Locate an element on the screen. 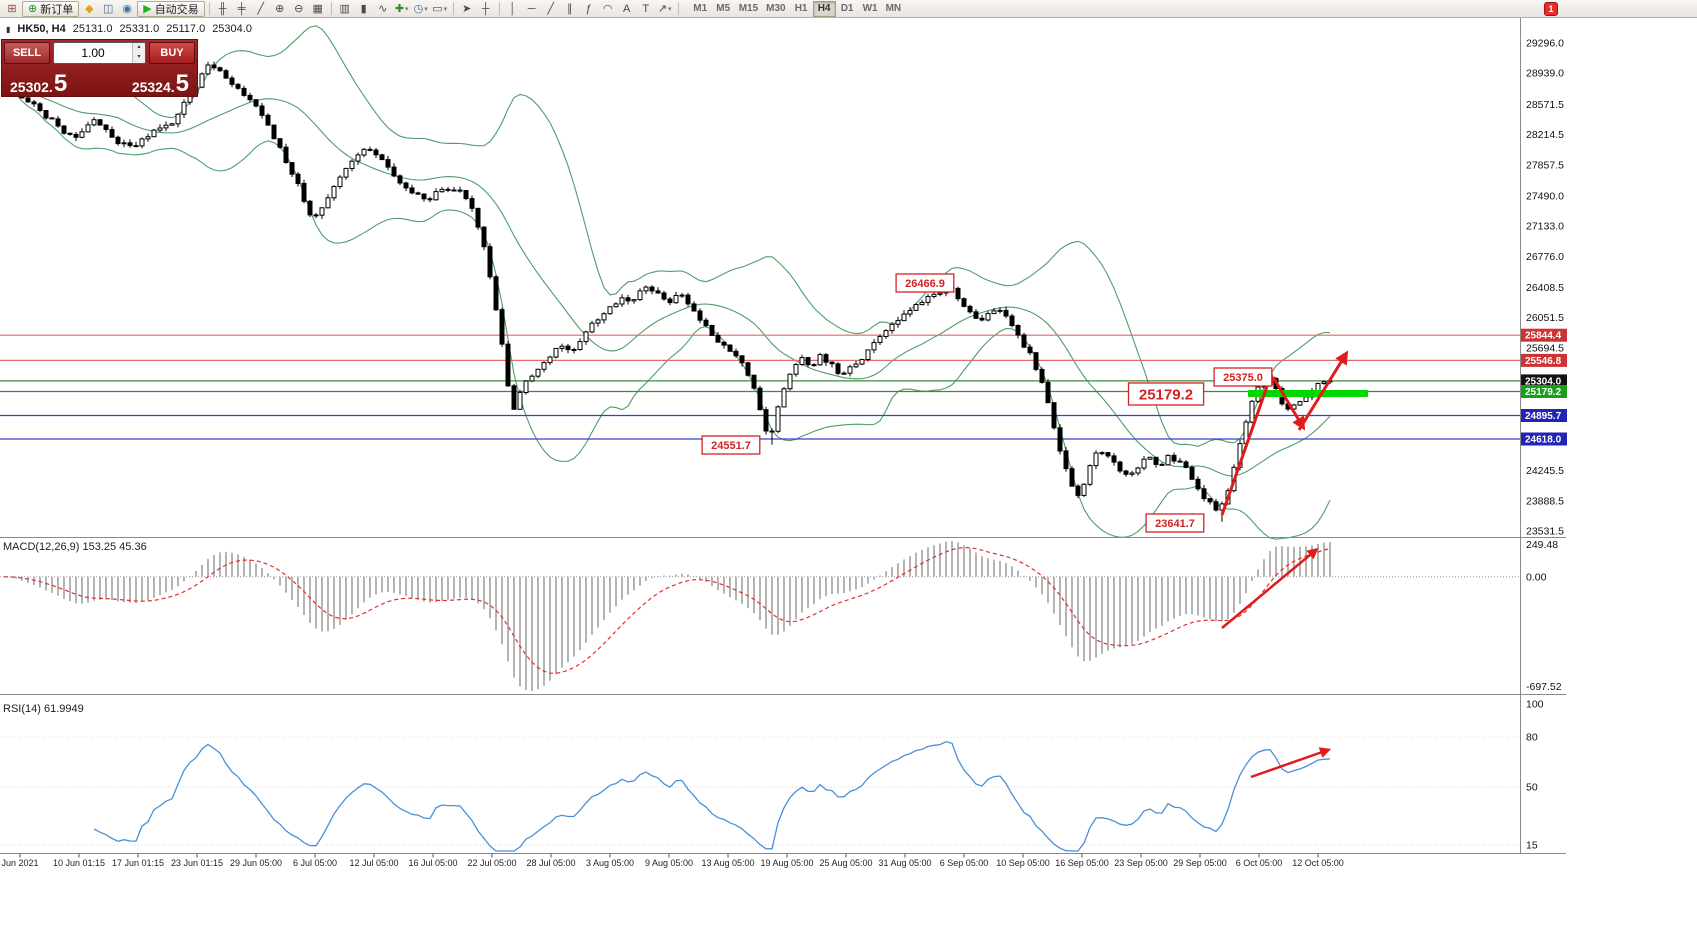 This screenshot has width=1697, height=936. volume-spinners: ▴ ▾ is located at coordinates (138, 53).